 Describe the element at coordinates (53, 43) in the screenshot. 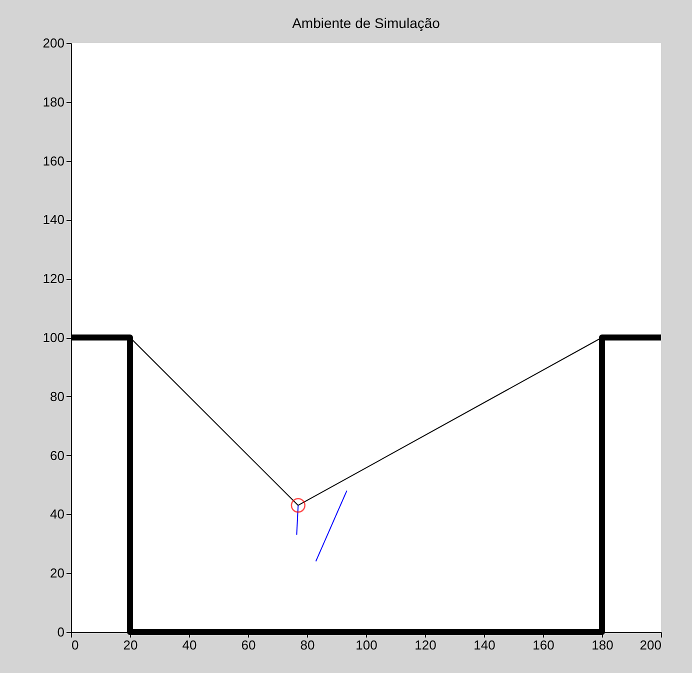

I see `y-tick-label: 200` at that location.